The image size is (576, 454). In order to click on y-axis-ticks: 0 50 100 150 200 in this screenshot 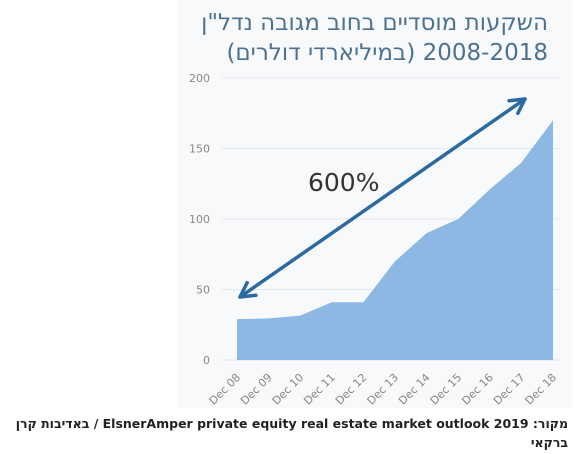, I will do `click(199, 219)`.